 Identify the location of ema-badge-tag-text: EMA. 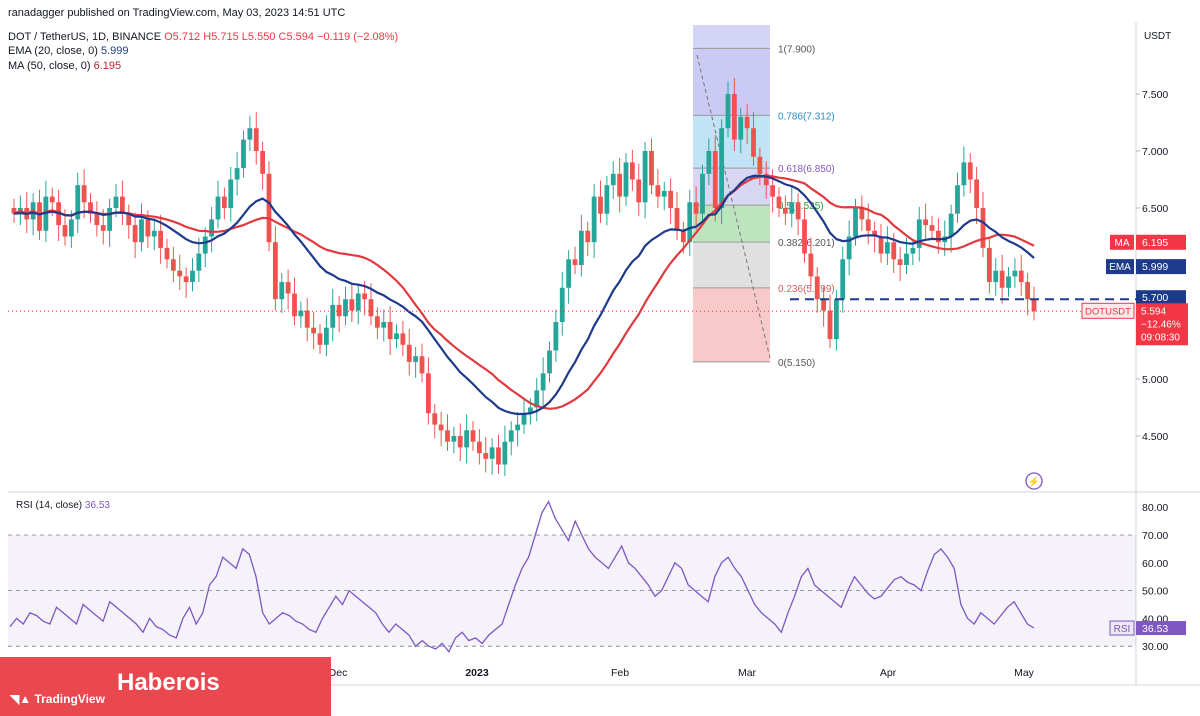
(1120, 267).